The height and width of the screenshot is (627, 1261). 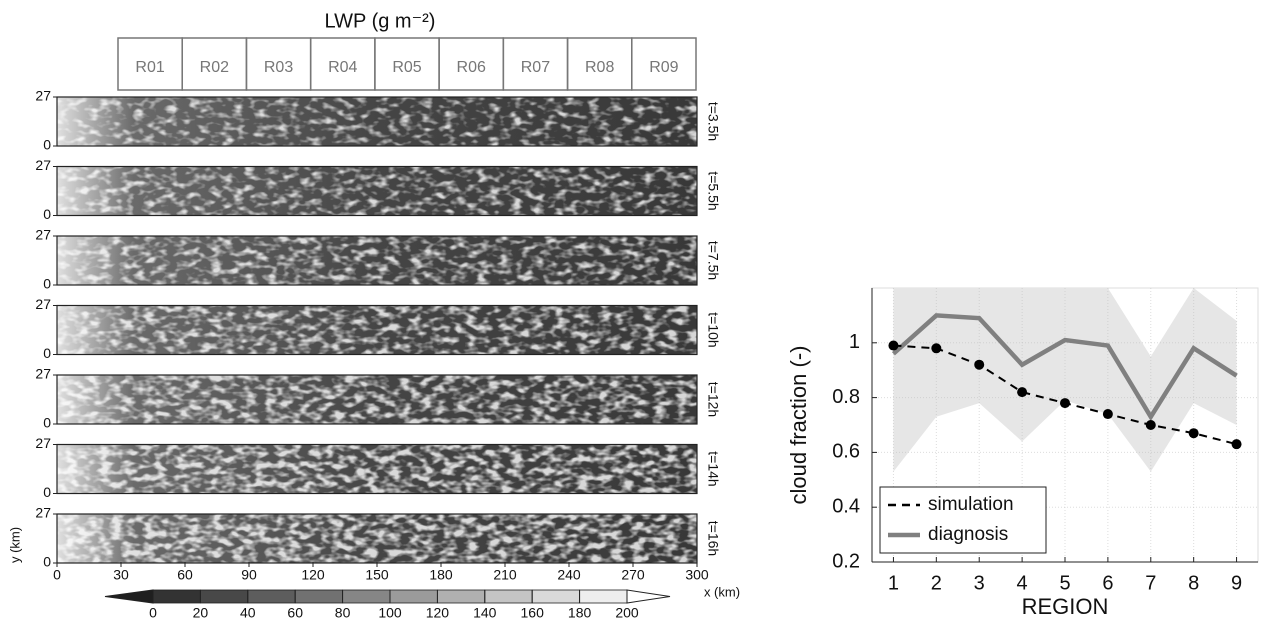 I want to click on x-tick-label: 300, so click(x=697, y=575).